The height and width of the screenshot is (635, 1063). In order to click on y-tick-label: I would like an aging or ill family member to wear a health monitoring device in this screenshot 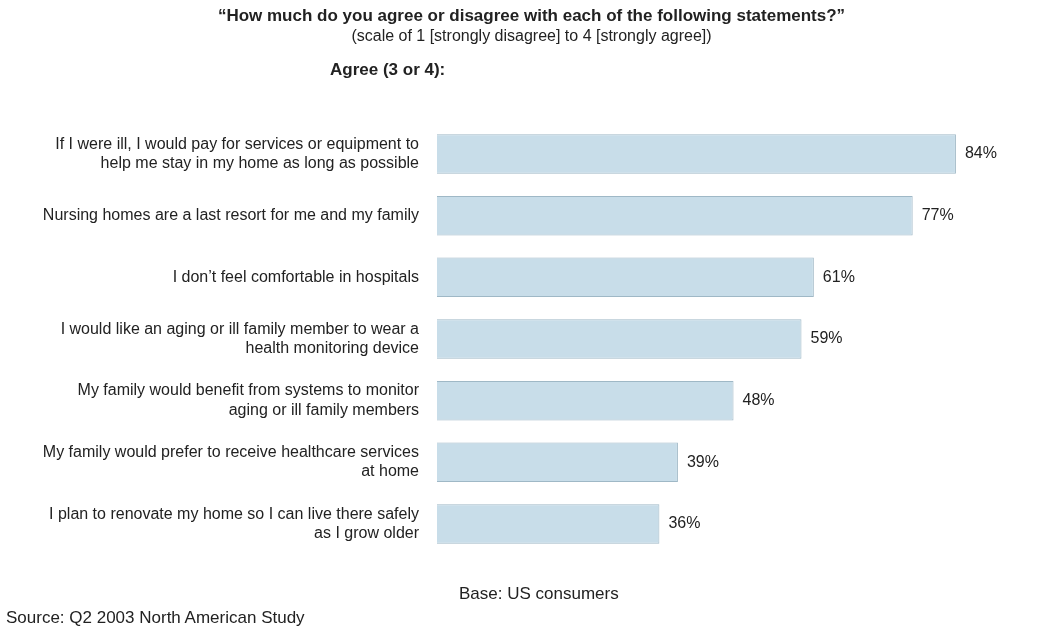, I will do `click(240, 338)`.